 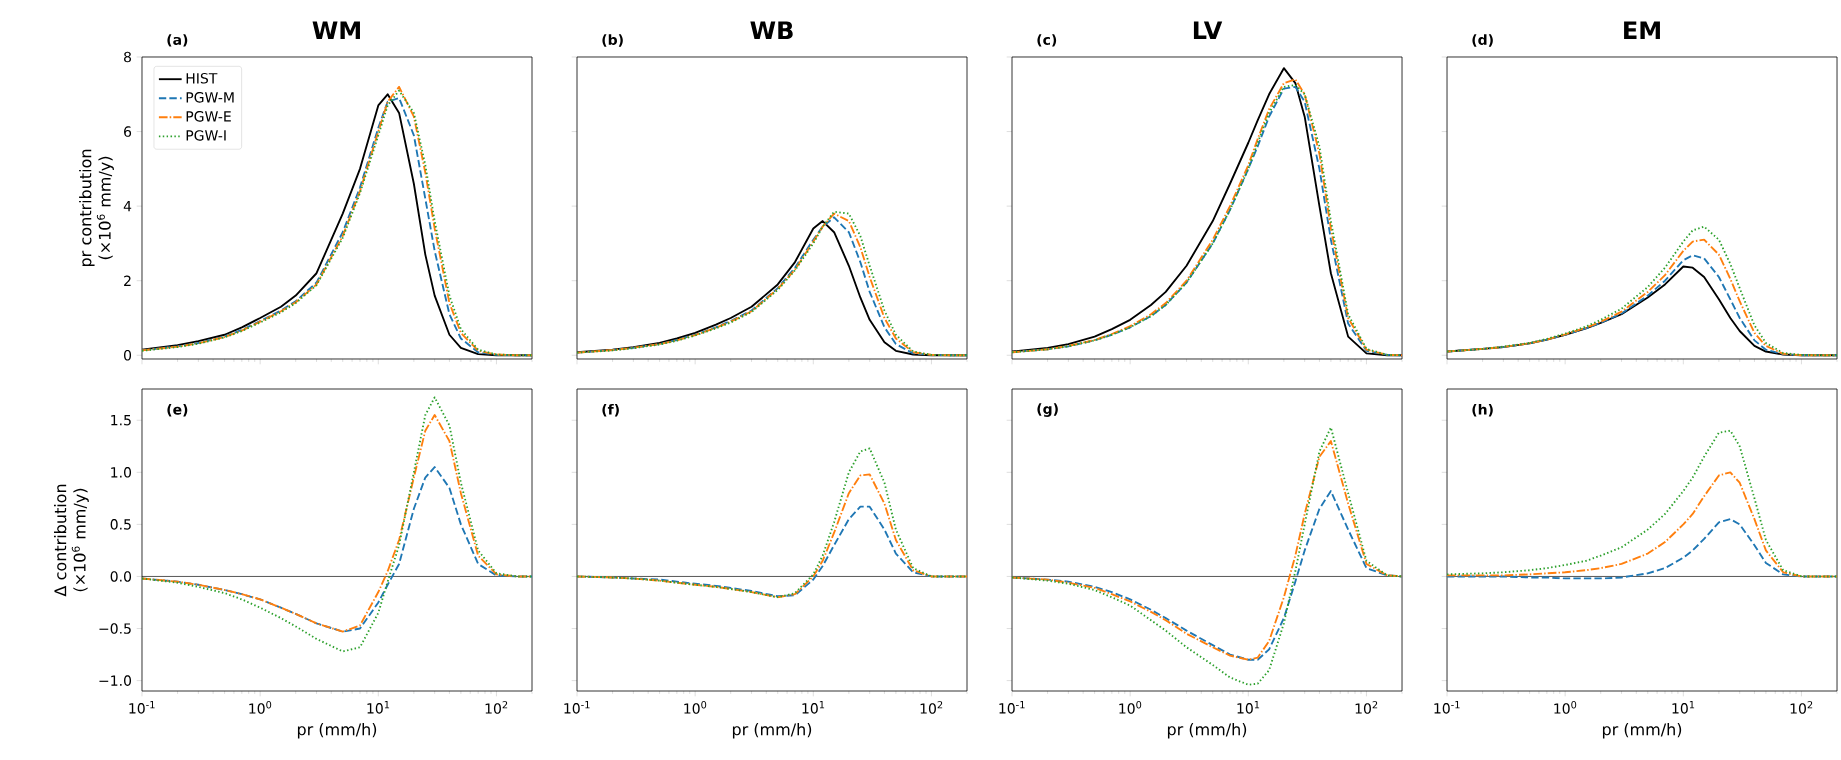 I want to click on y-tick-label: 1.0, so click(x=121, y=472).